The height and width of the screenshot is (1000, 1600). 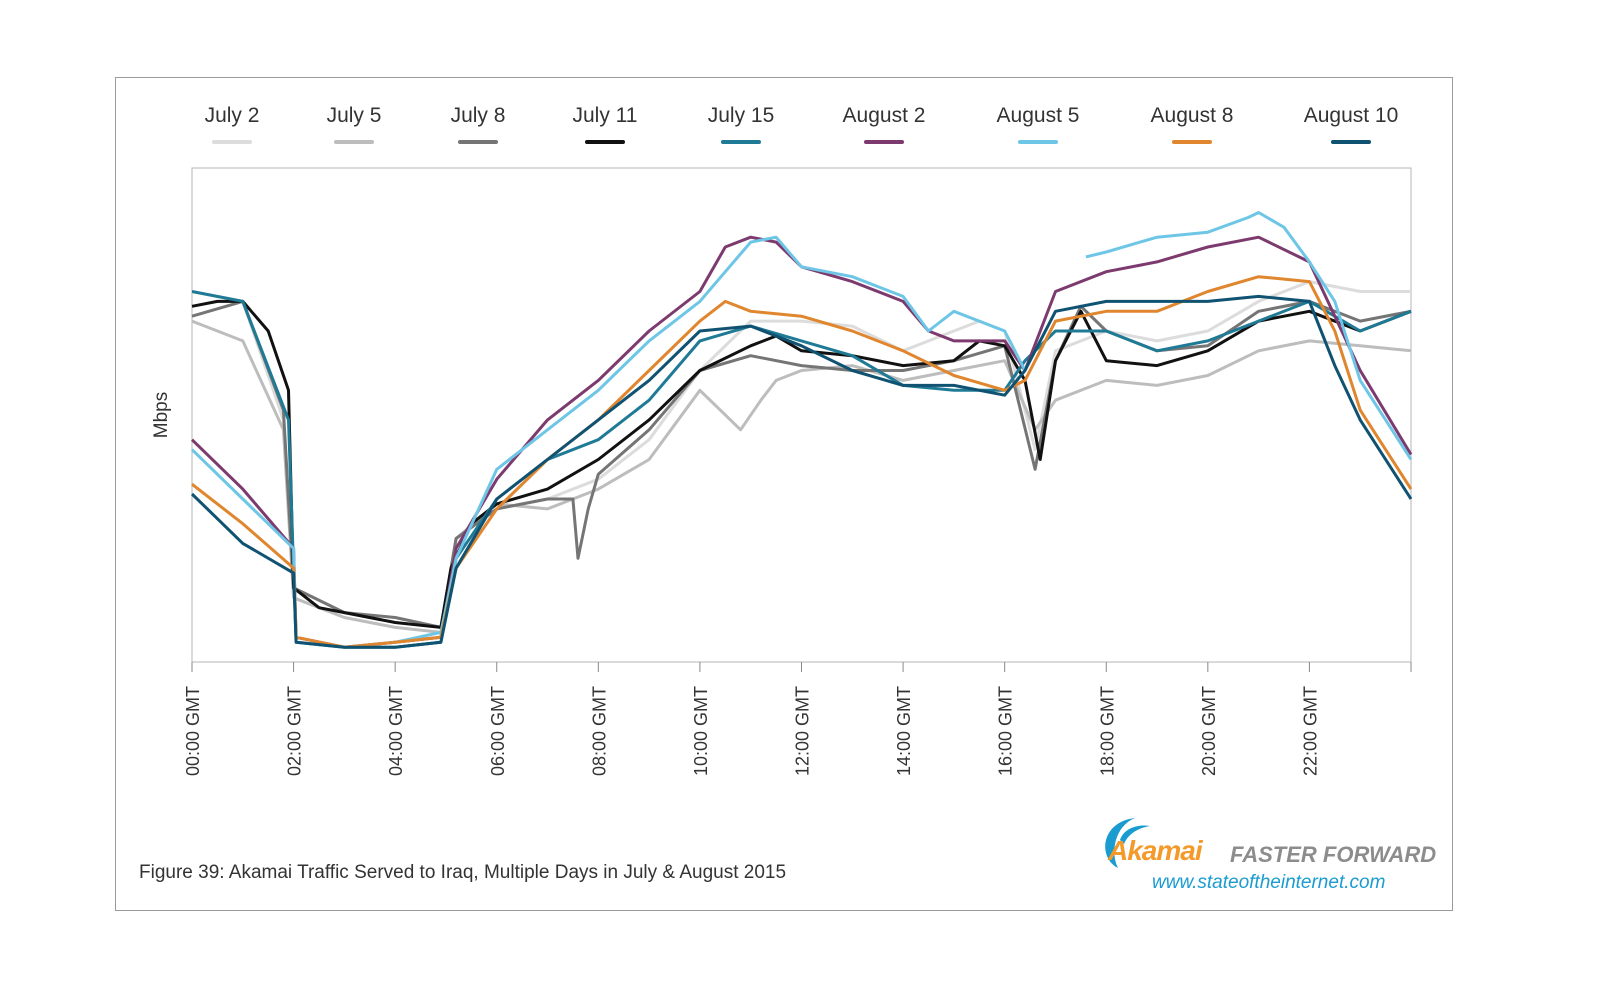 I want to click on legend-item: July 8, so click(x=478, y=124).